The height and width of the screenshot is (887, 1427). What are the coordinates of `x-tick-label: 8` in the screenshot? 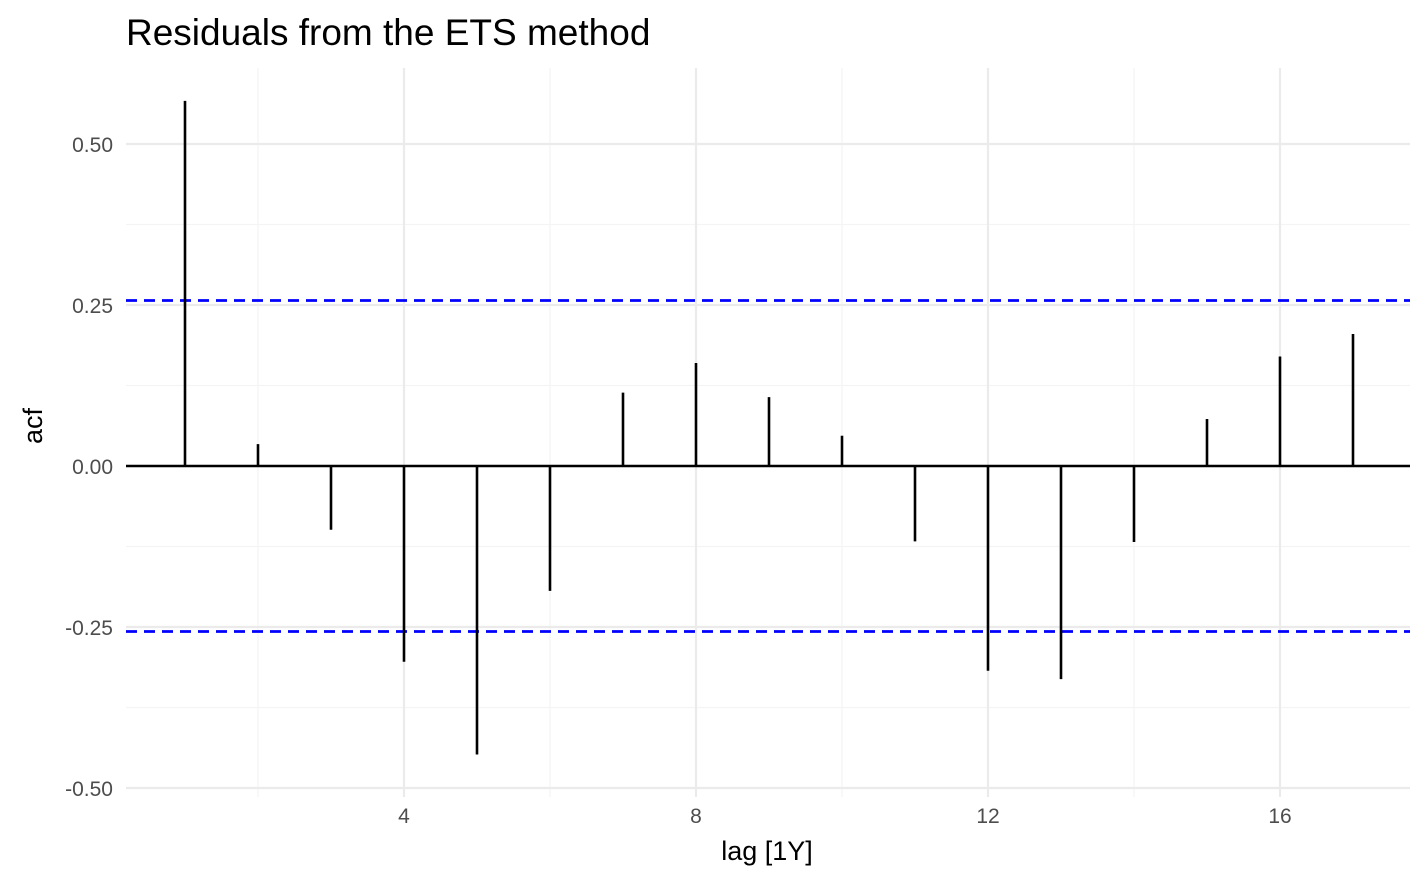 It's located at (696, 816).